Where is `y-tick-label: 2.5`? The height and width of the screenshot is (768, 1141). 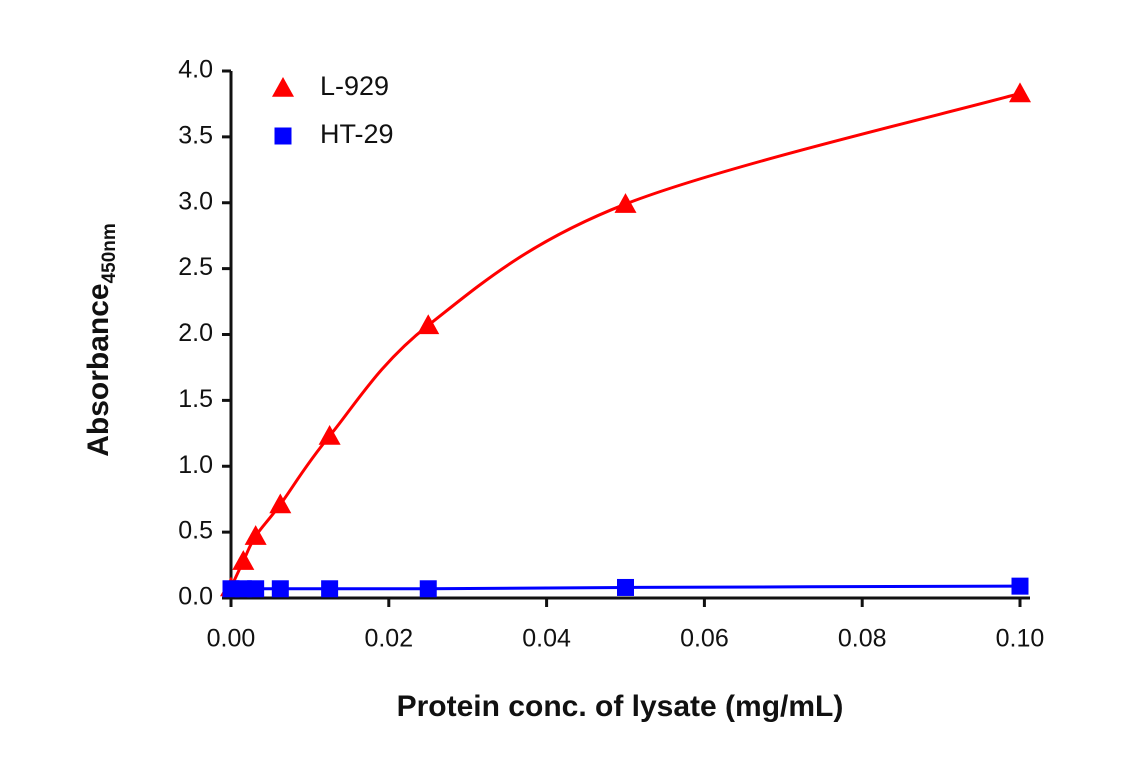 y-tick-label: 2.5 is located at coordinates (195, 267).